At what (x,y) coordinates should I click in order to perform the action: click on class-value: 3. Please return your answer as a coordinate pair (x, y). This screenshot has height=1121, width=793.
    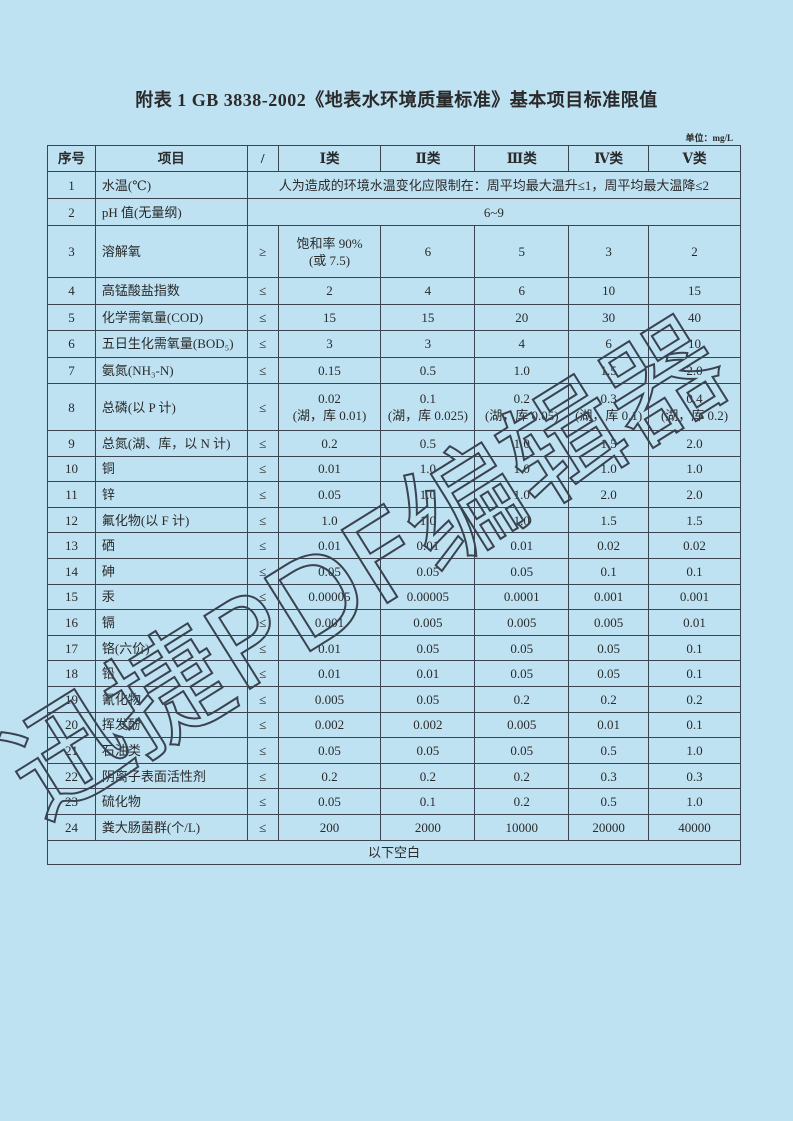
    Looking at the image, I should click on (428, 344).